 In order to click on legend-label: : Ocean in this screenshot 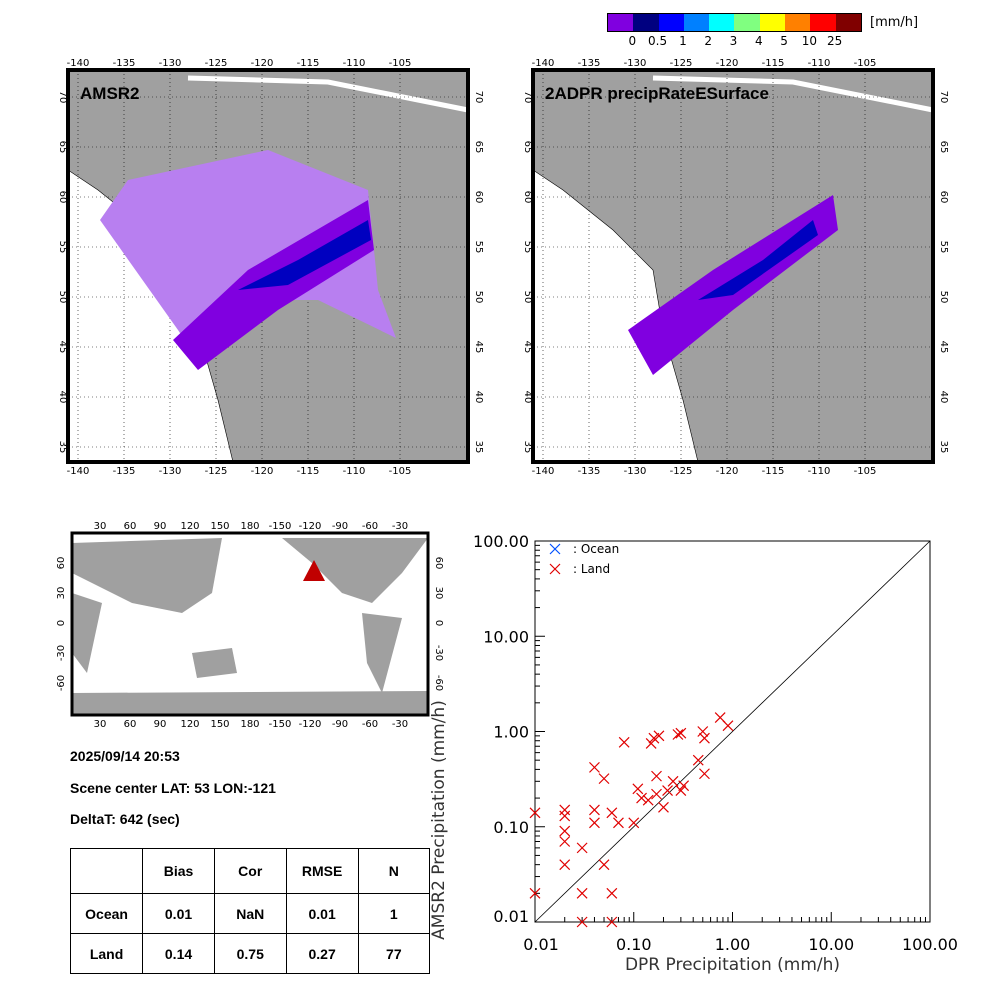, I will do `click(596, 549)`.